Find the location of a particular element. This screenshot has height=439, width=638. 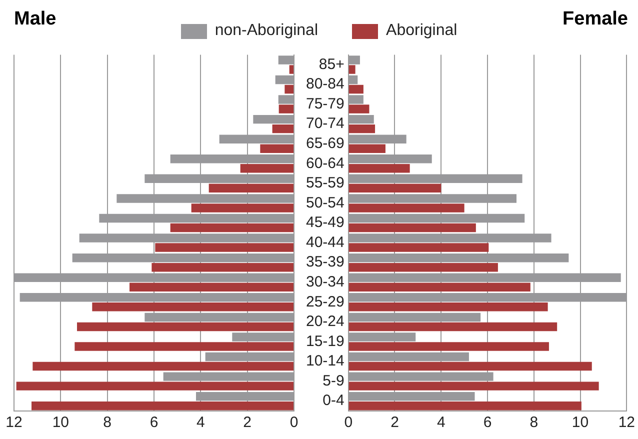

y-tick-label: 45-49 is located at coordinates (325, 223).